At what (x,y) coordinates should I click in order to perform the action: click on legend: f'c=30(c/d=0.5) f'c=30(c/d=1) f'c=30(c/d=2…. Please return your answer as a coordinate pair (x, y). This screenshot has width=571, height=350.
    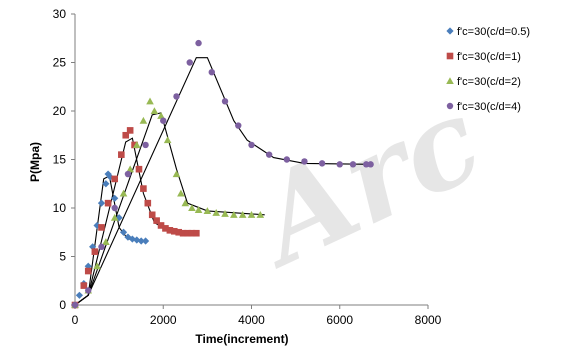
    Looking at the image, I should click on (488, 69).